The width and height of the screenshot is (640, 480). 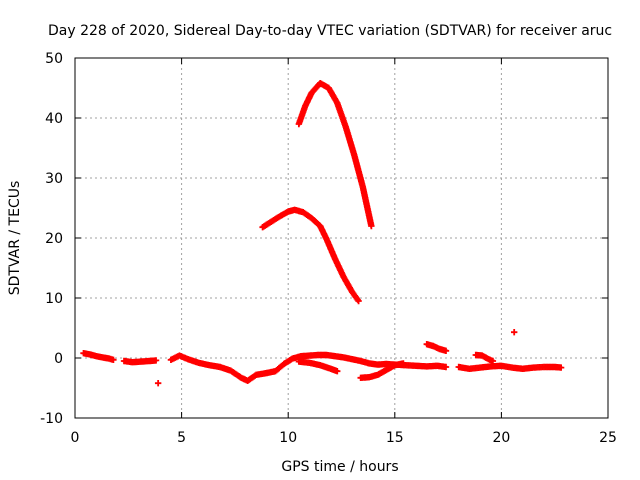 I want to click on x-tick-label: 0, so click(x=75, y=438).